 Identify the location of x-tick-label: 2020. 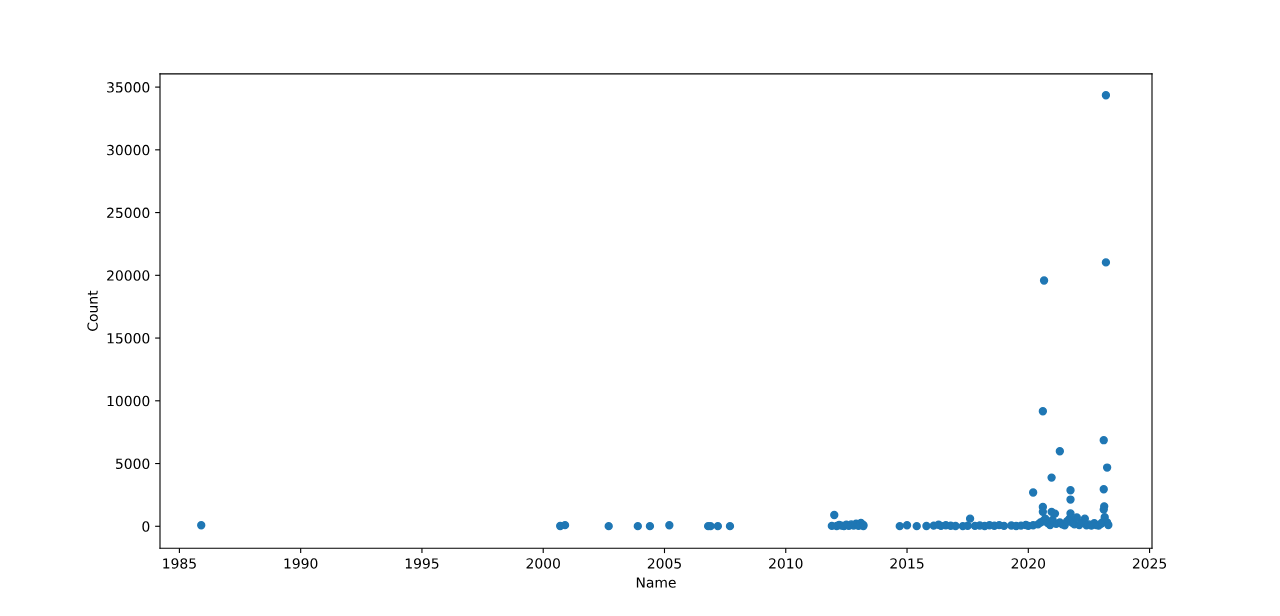
(1028, 563).